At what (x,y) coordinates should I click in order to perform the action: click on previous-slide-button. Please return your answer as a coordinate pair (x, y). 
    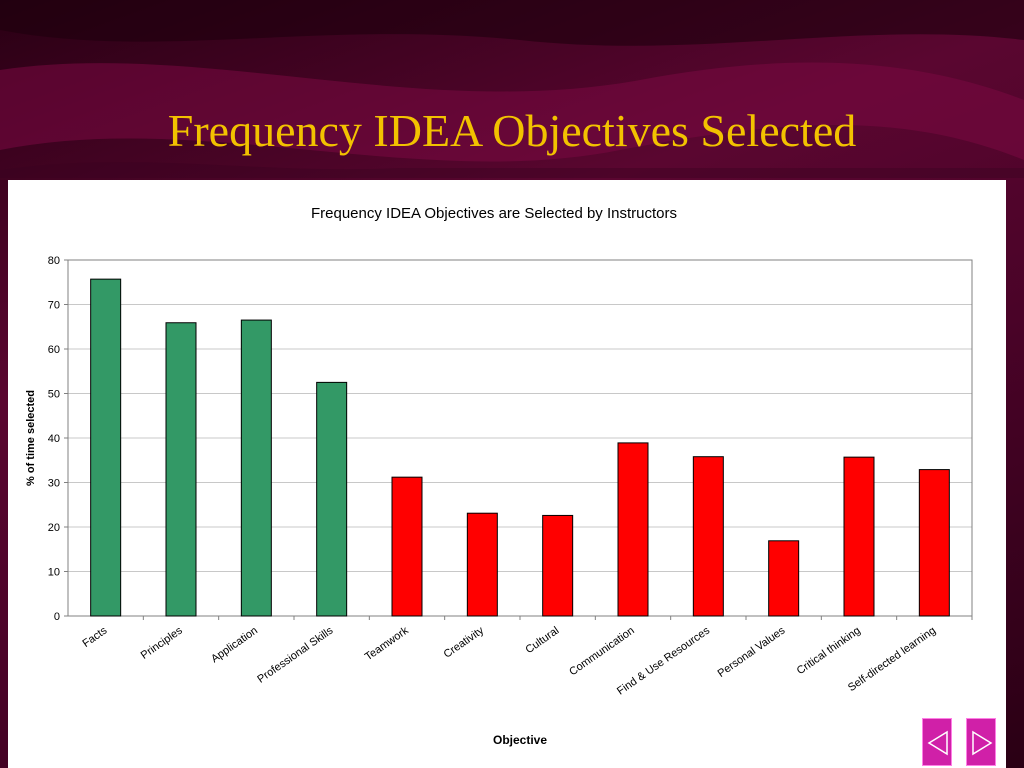
    Looking at the image, I should click on (937, 742).